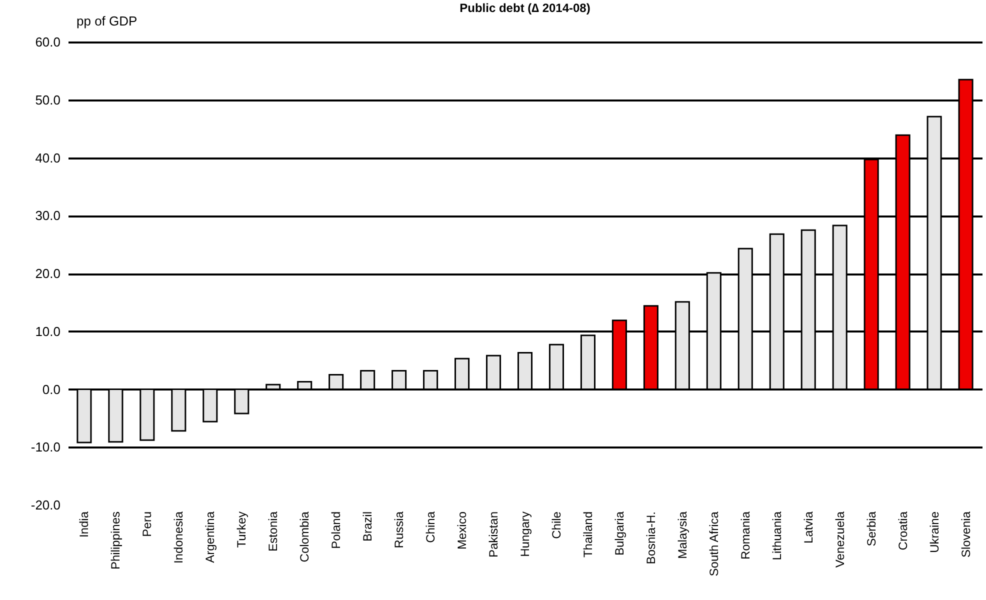 The height and width of the screenshot is (600, 986). What do you see at coordinates (273, 531) in the screenshot?
I see `x-tick-label: Estonia` at bounding box center [273, 531].